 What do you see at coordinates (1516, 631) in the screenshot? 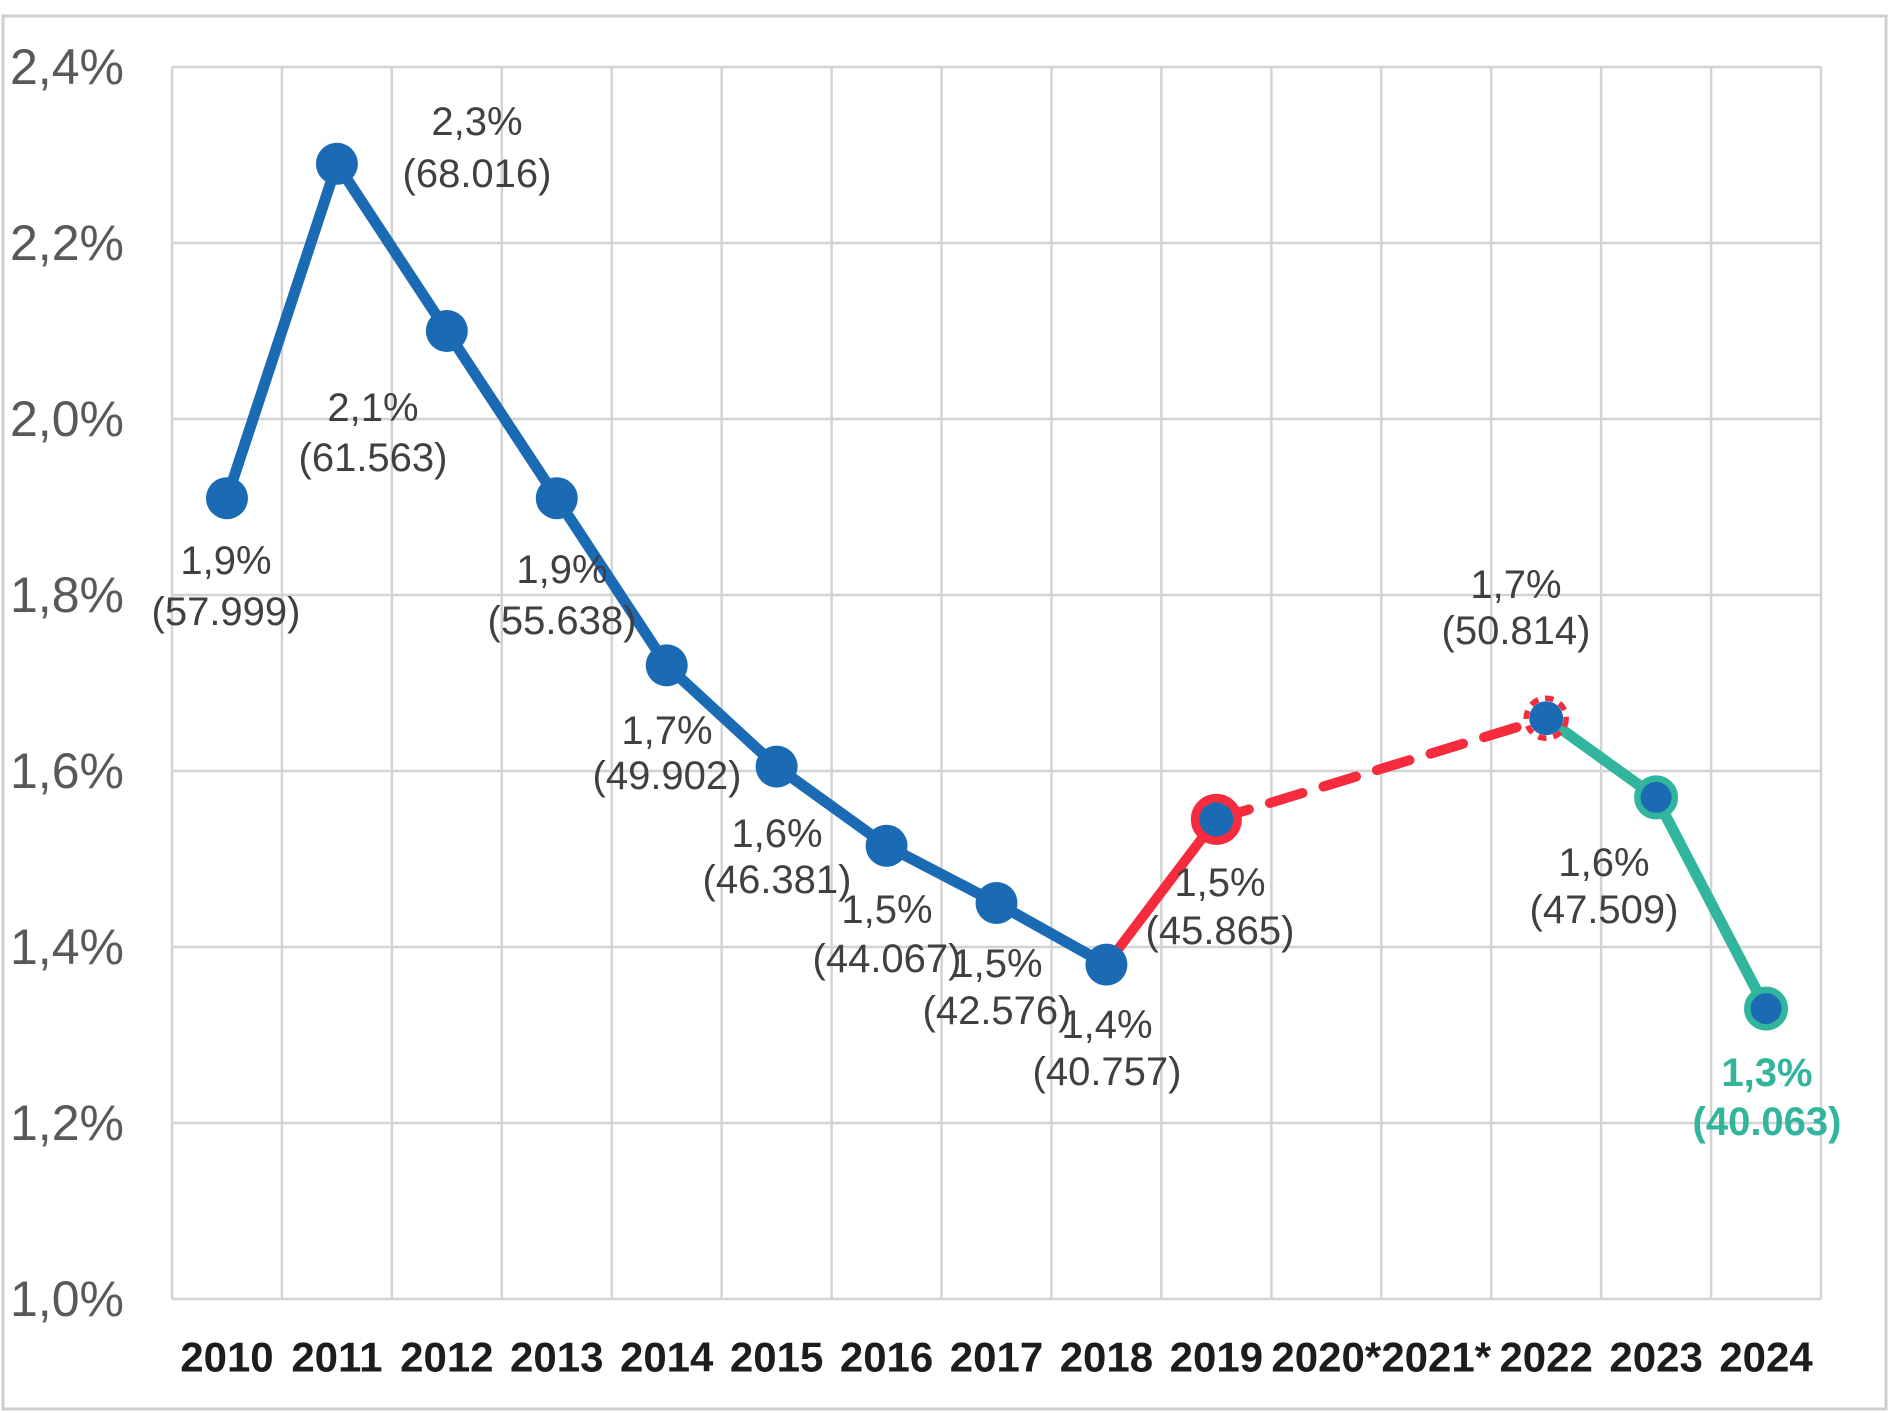
I see `data-label-absolute: (50.814)` at bounding box center [1516, 631].